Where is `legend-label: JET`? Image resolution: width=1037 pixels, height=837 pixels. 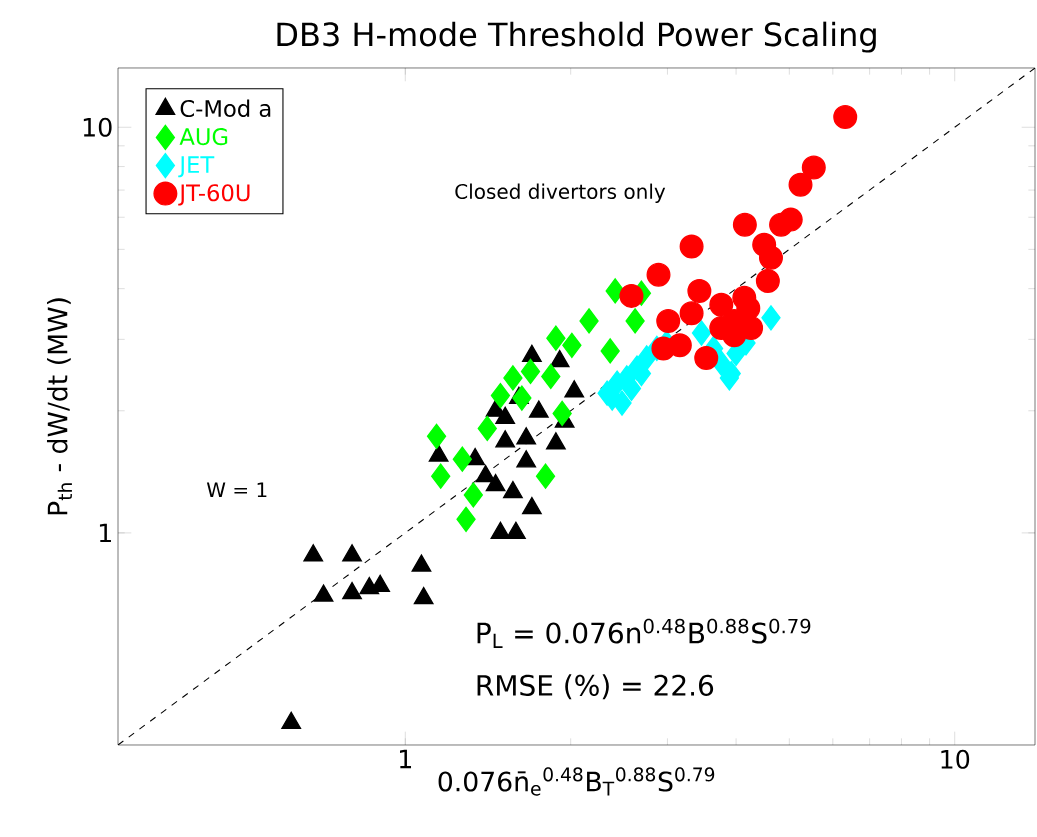
legend-label: JET is located at coordinates (196, 167).